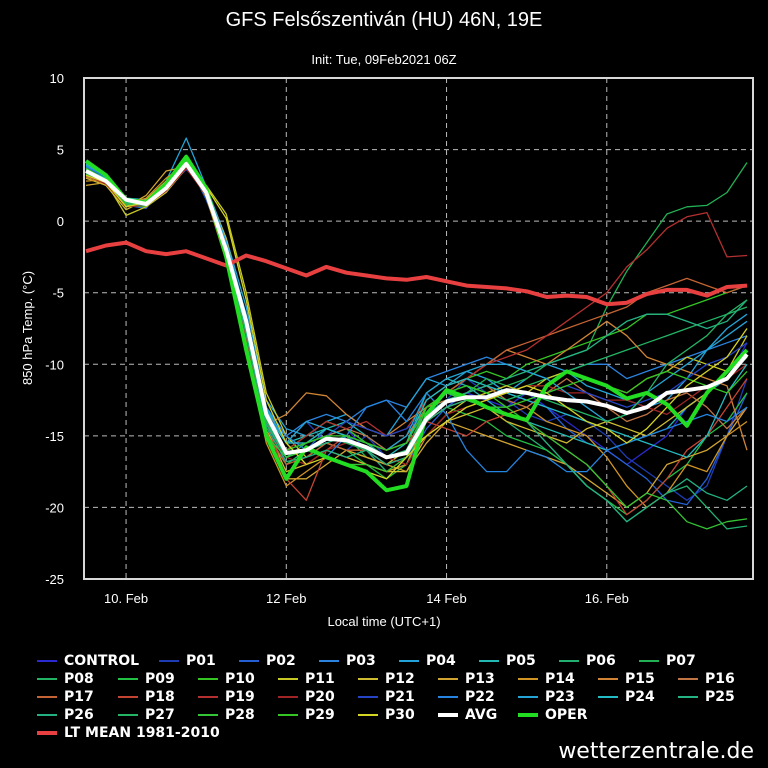  What do you see at coordinates (54, 507) in the screenshot?
I see `y-tick-label: -20` at bounding box center [54, 507].